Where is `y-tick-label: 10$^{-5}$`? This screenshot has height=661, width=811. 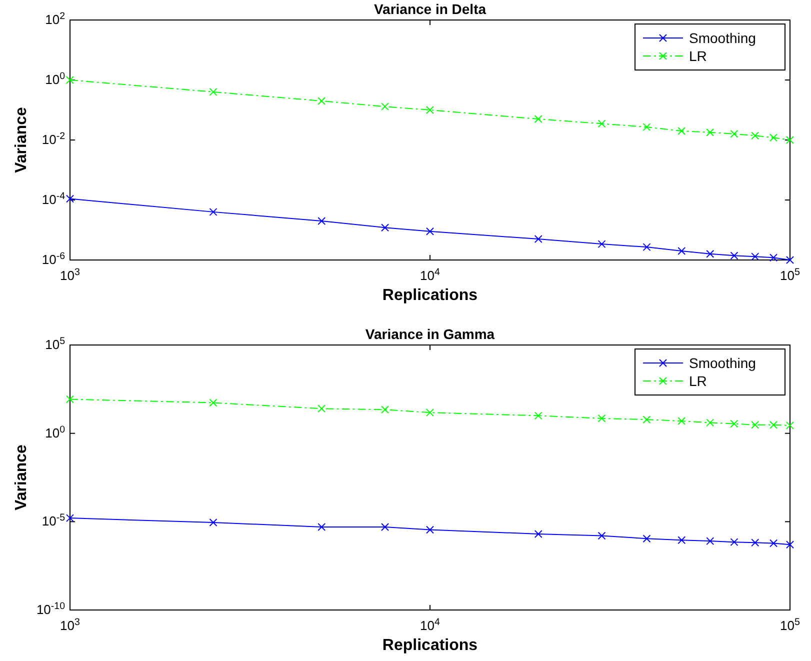
y-tick-label: 10$^{-5}$ is located at coordinates (54, 520).